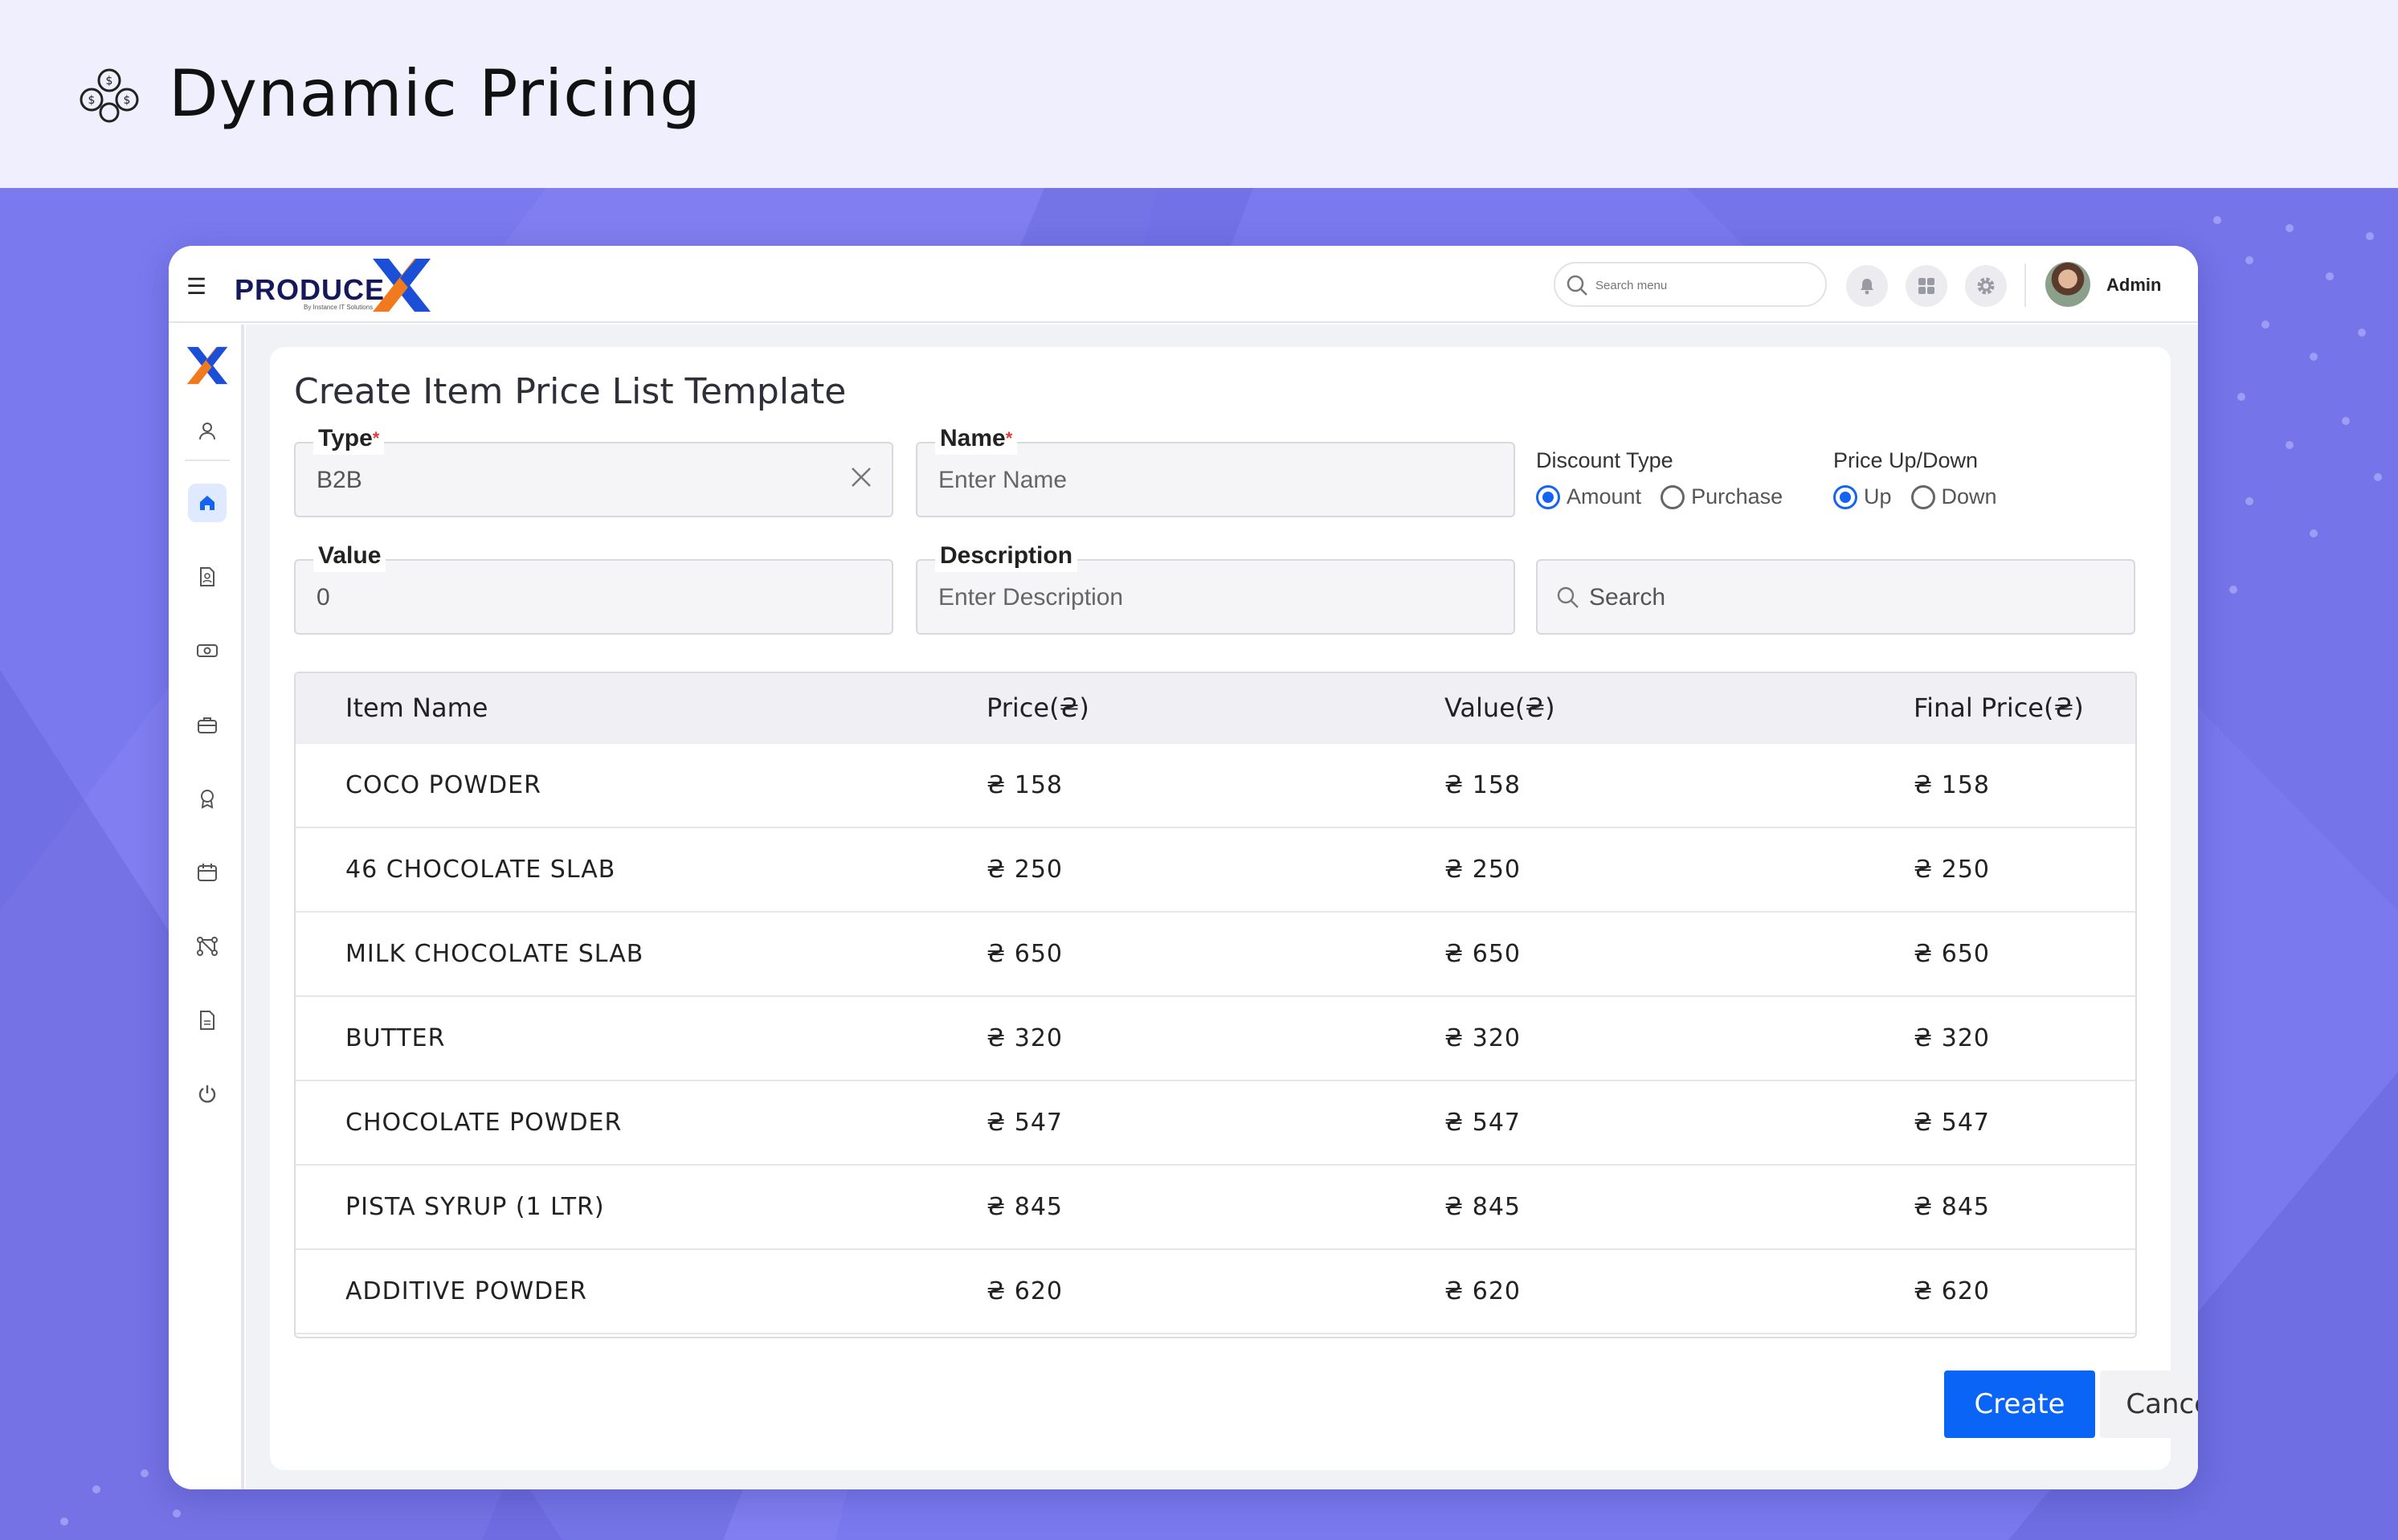 The height and width of the screenshot is (1540, 2398). Describe the element at coordinates (395, 1038) in the screenshot. I see `table-cell: BUTTER` at that location.